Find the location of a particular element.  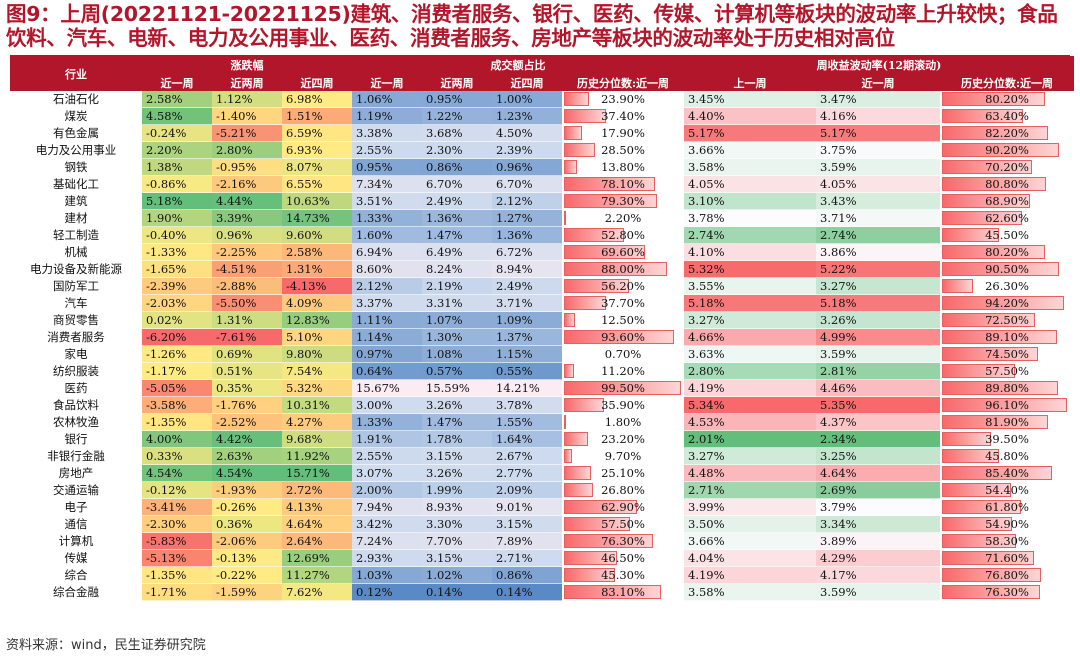

industry-name: 非银行金融 is located at coordinates (76, 456).